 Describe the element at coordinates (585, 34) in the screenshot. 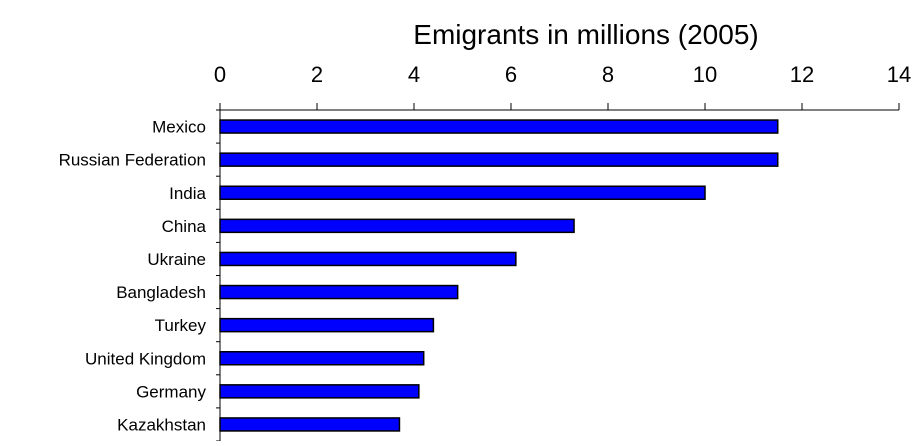

I see `chart-title: Emigrants in millions (2005)` at that location.